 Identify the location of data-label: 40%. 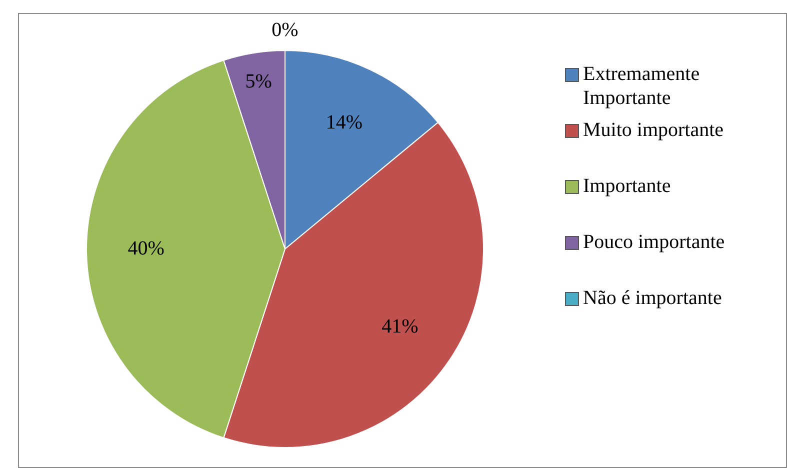
(146, 248).